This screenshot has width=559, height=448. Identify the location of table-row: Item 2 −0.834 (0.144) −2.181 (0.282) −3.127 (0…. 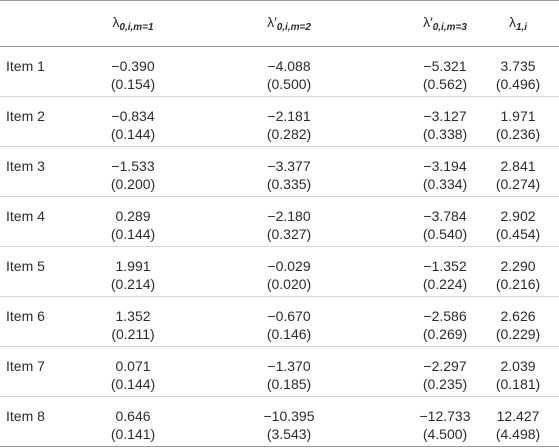
(279, 122).